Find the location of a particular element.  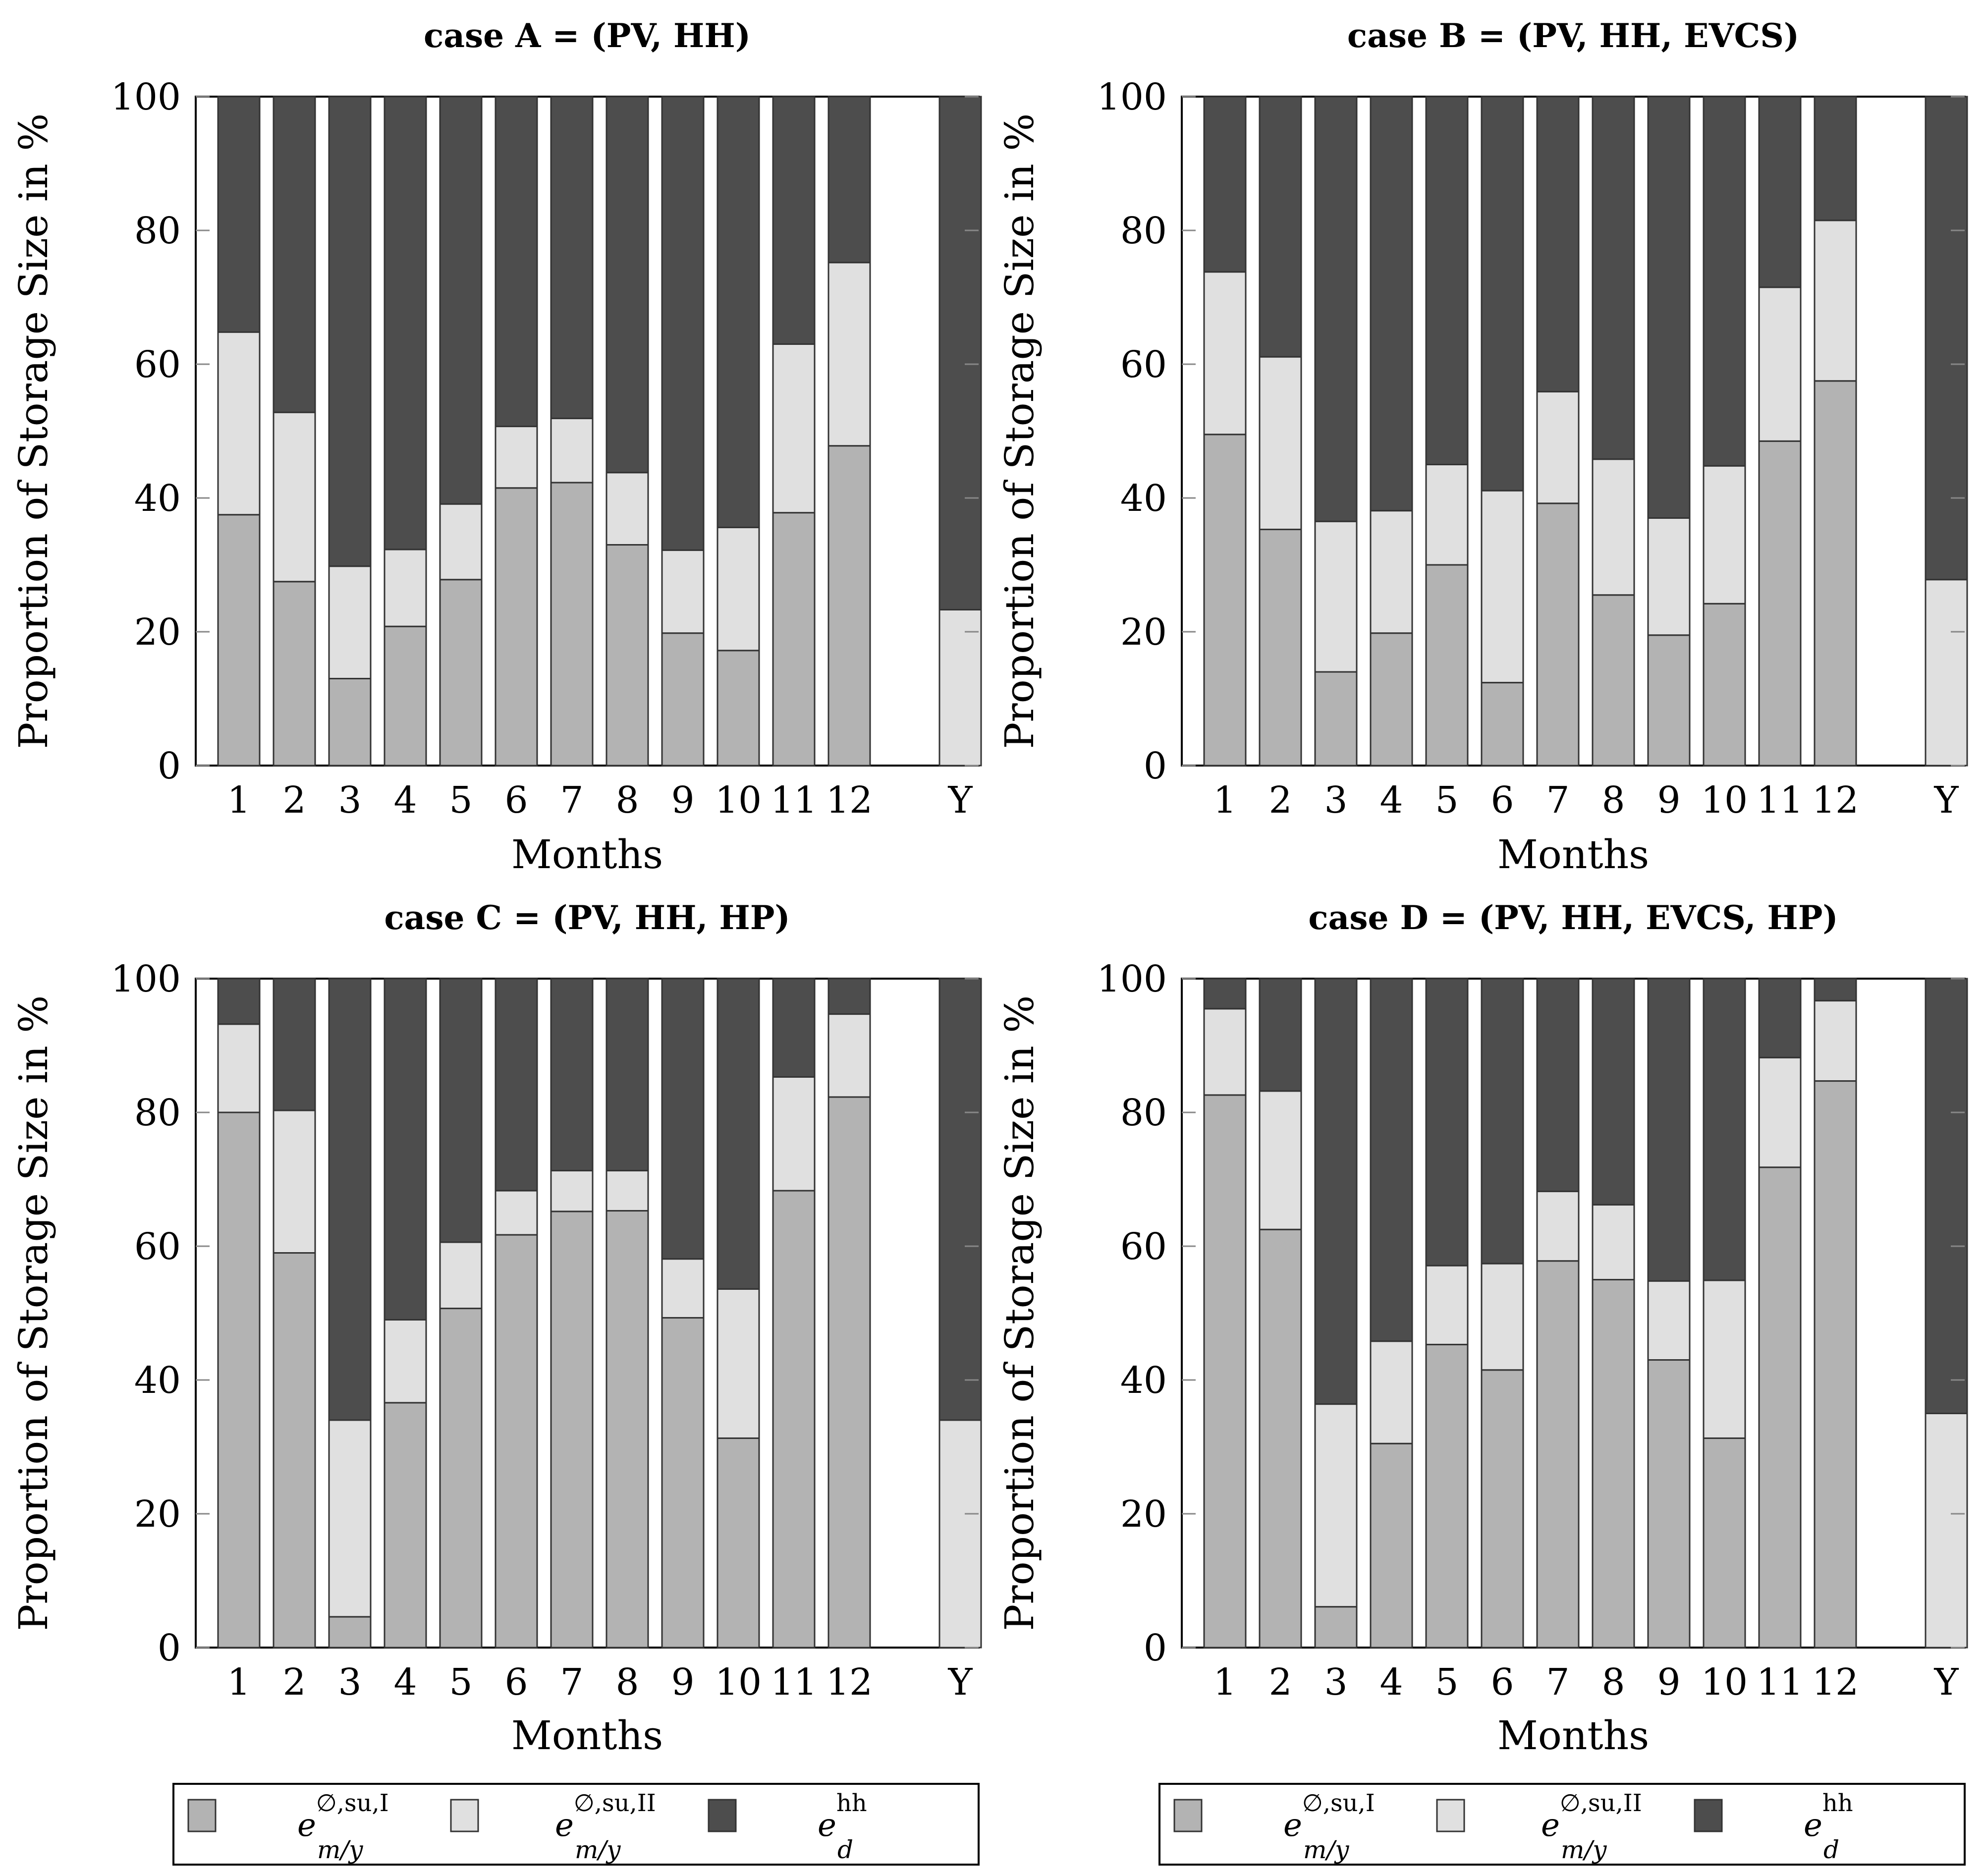

x-tick-label: 5 is located at coordinates (1446, 800).